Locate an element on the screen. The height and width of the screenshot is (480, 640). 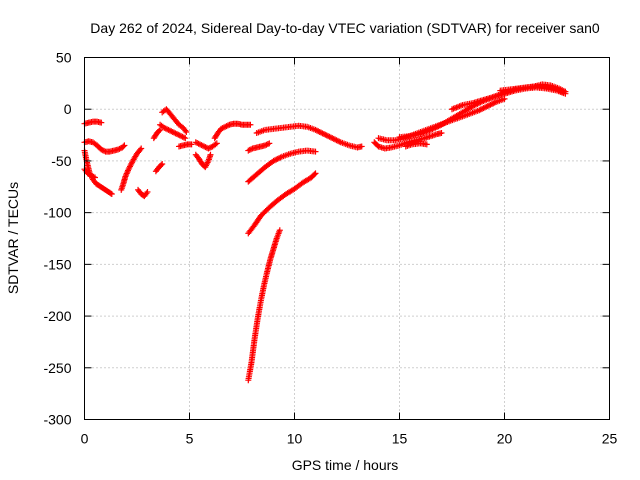
series-s11 is located at coordinates (185, 145).